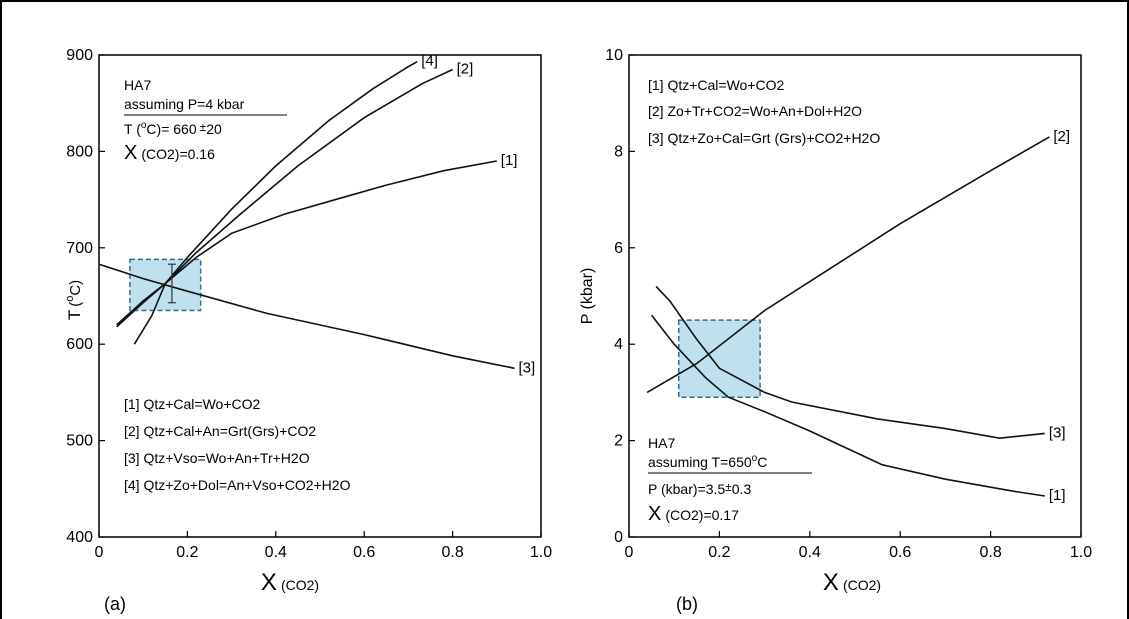 Image resolution: width=1129 pixels, height=619 pixels. I want to click on legend-item-a2: [2] Qtz+Cal+An=Grt(Grs)+CO2, so click(220, 431).